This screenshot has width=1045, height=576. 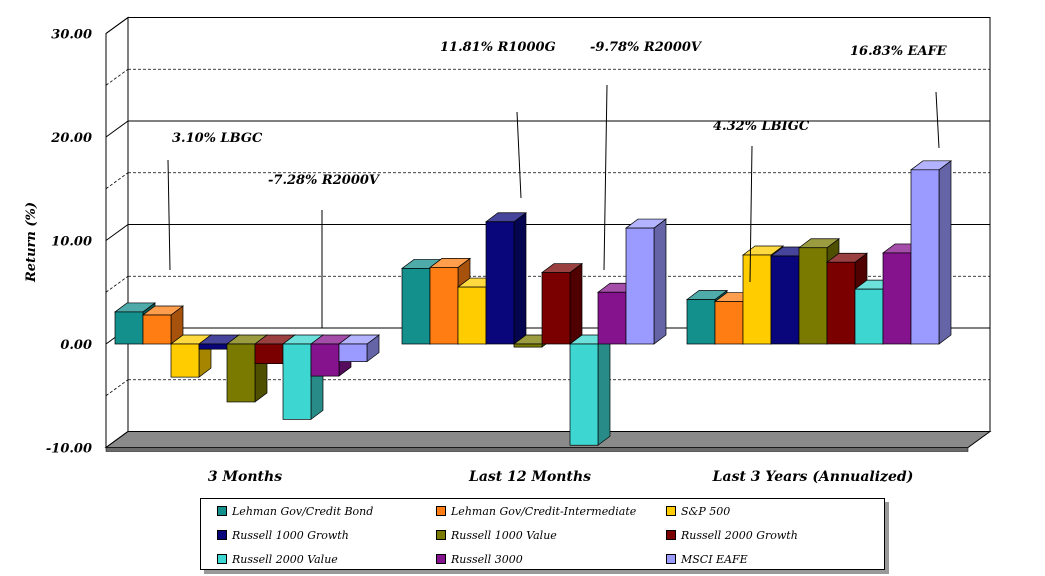 I want to click on chart-floor, so click(x=548, y=439).